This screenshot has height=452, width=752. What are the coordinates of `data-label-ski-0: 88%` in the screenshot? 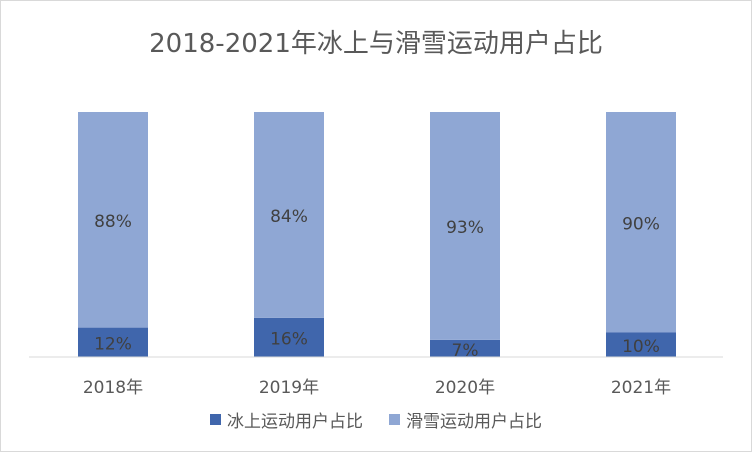 It's located at (113, 222).